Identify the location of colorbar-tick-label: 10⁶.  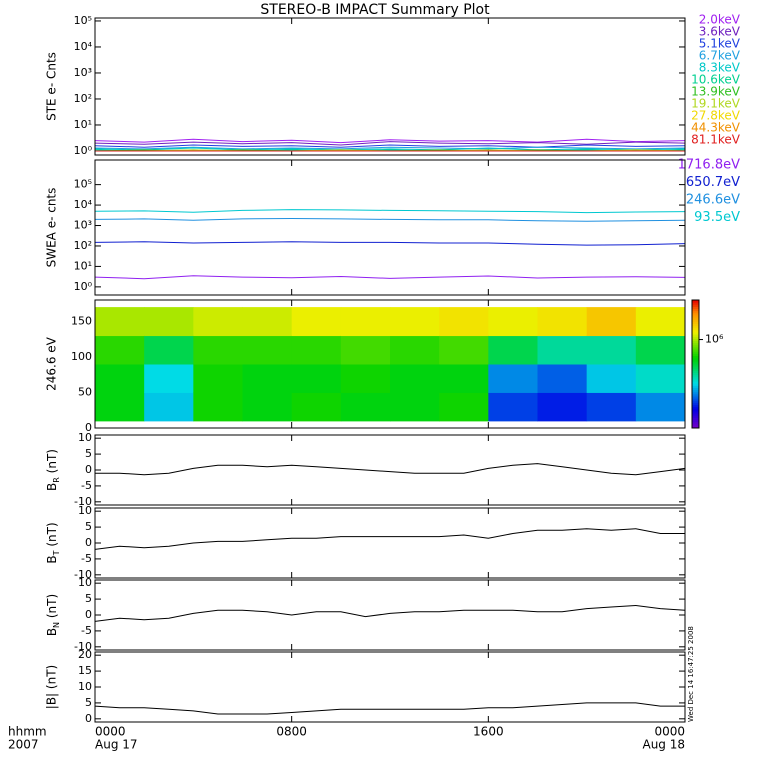
(714, 339).